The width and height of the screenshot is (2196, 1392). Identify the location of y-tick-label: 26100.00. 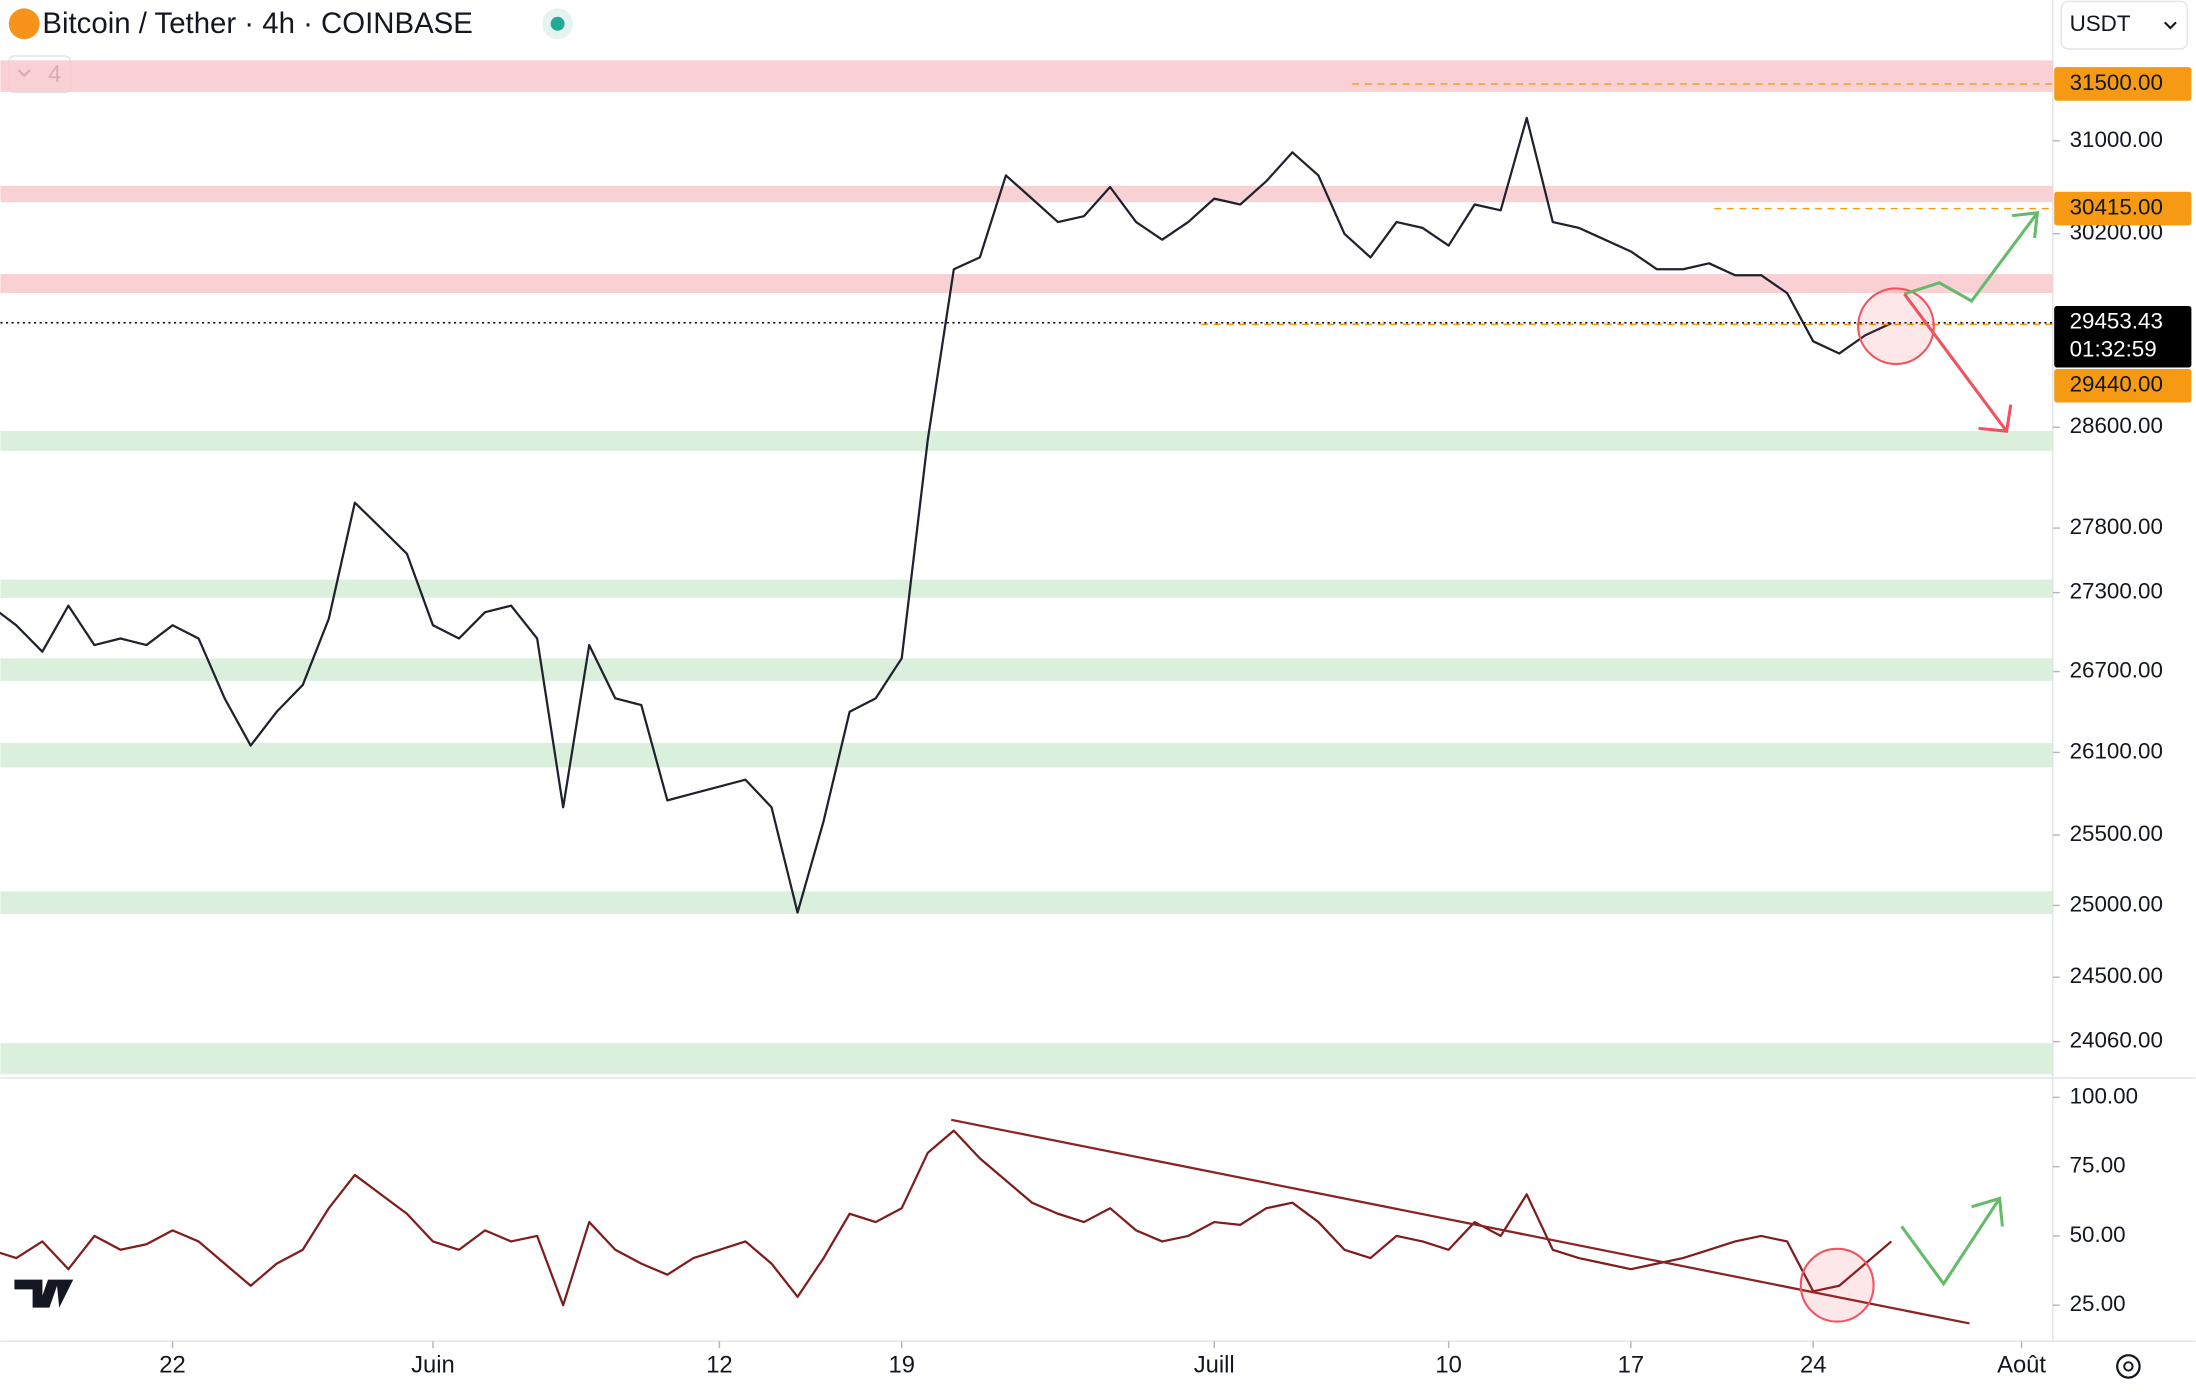
(2116, 750).